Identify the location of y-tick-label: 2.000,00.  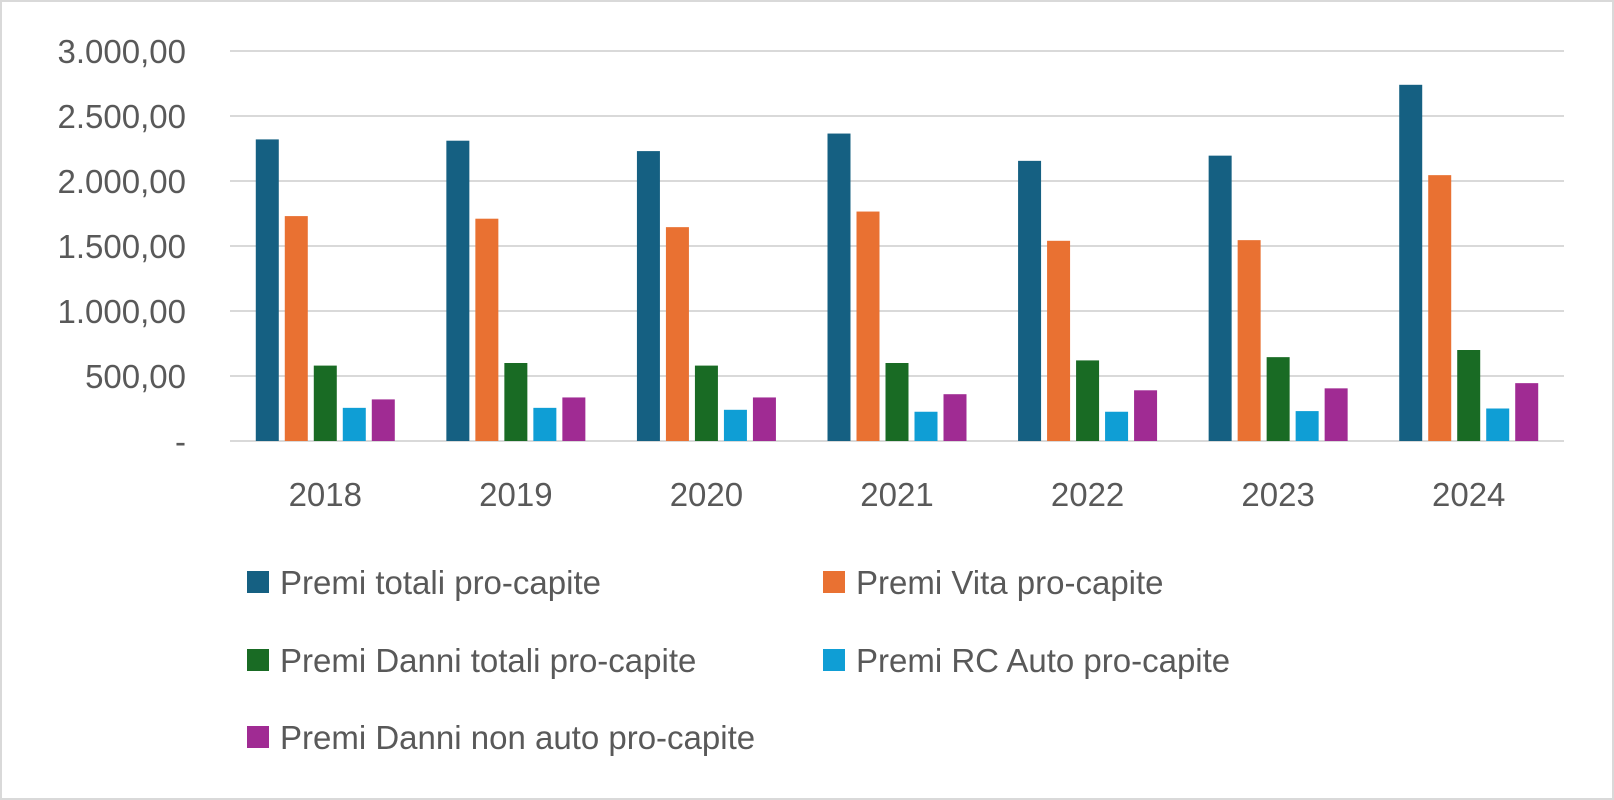
(122, 181).